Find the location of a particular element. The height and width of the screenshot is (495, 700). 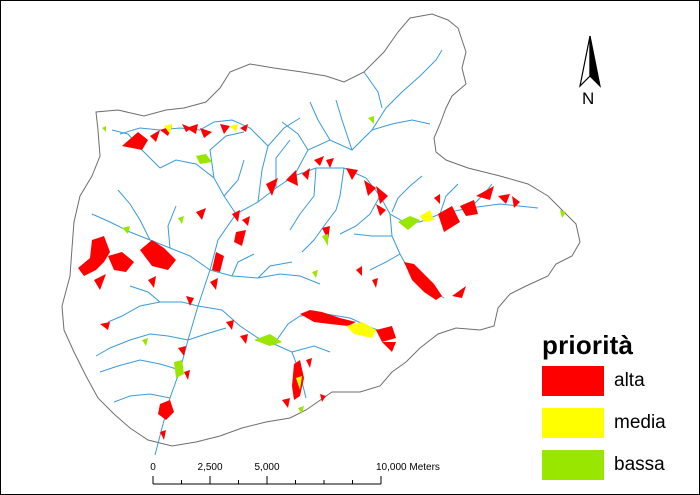

legend-swatch-media is located at coordinates (573, 423).